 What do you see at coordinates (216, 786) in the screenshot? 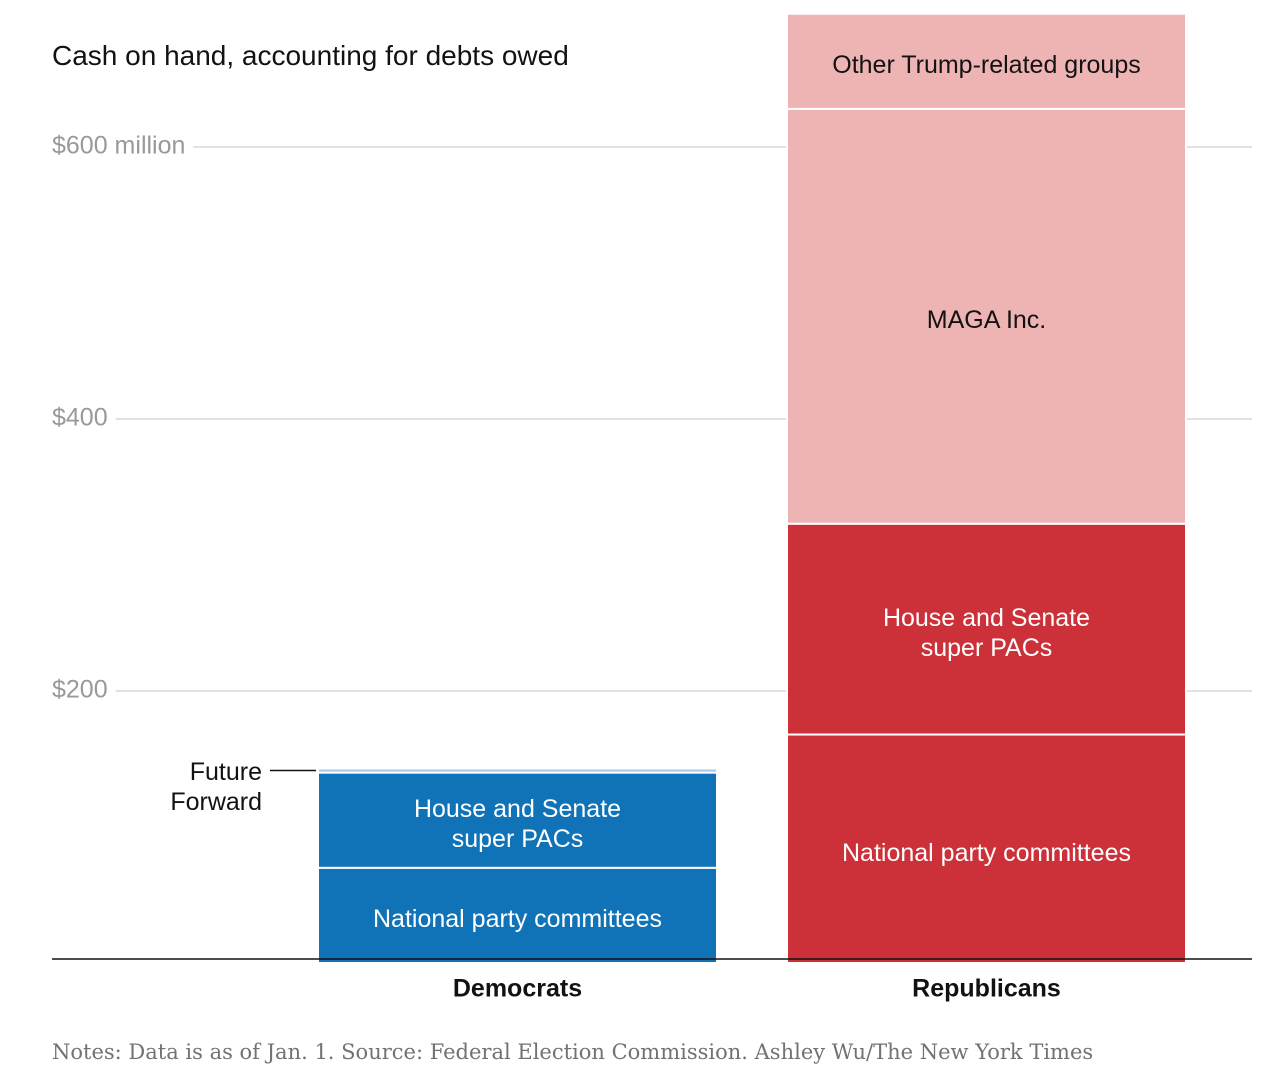
I see `segment-label: Future Forward` at bounding box center [216, 786].